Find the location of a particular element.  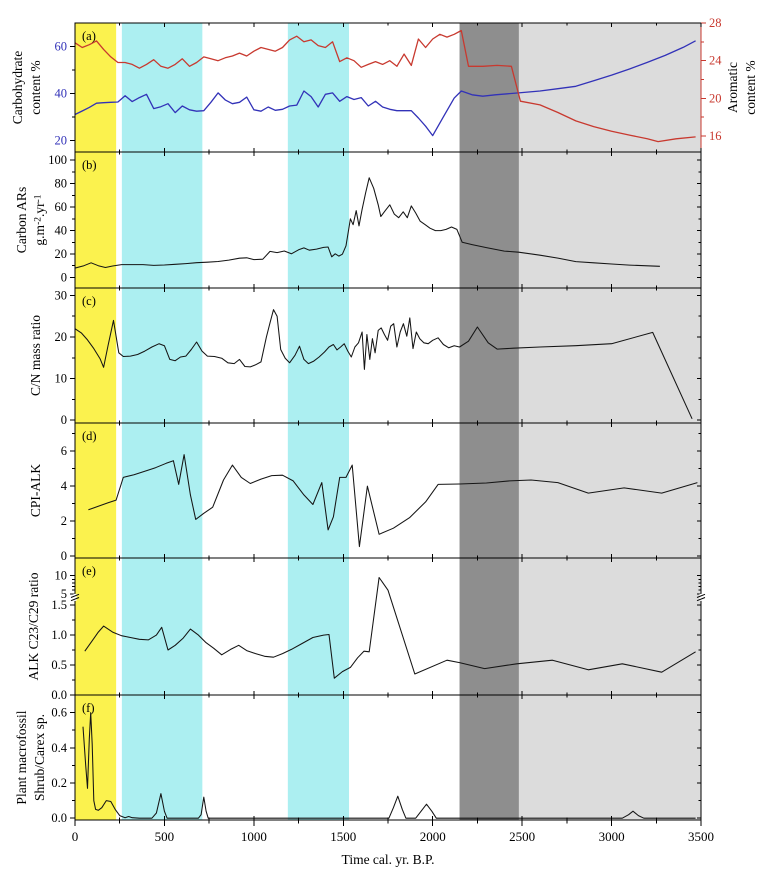

panel-f-ytick-label: 0.4 is located at coordinates (59, 748).